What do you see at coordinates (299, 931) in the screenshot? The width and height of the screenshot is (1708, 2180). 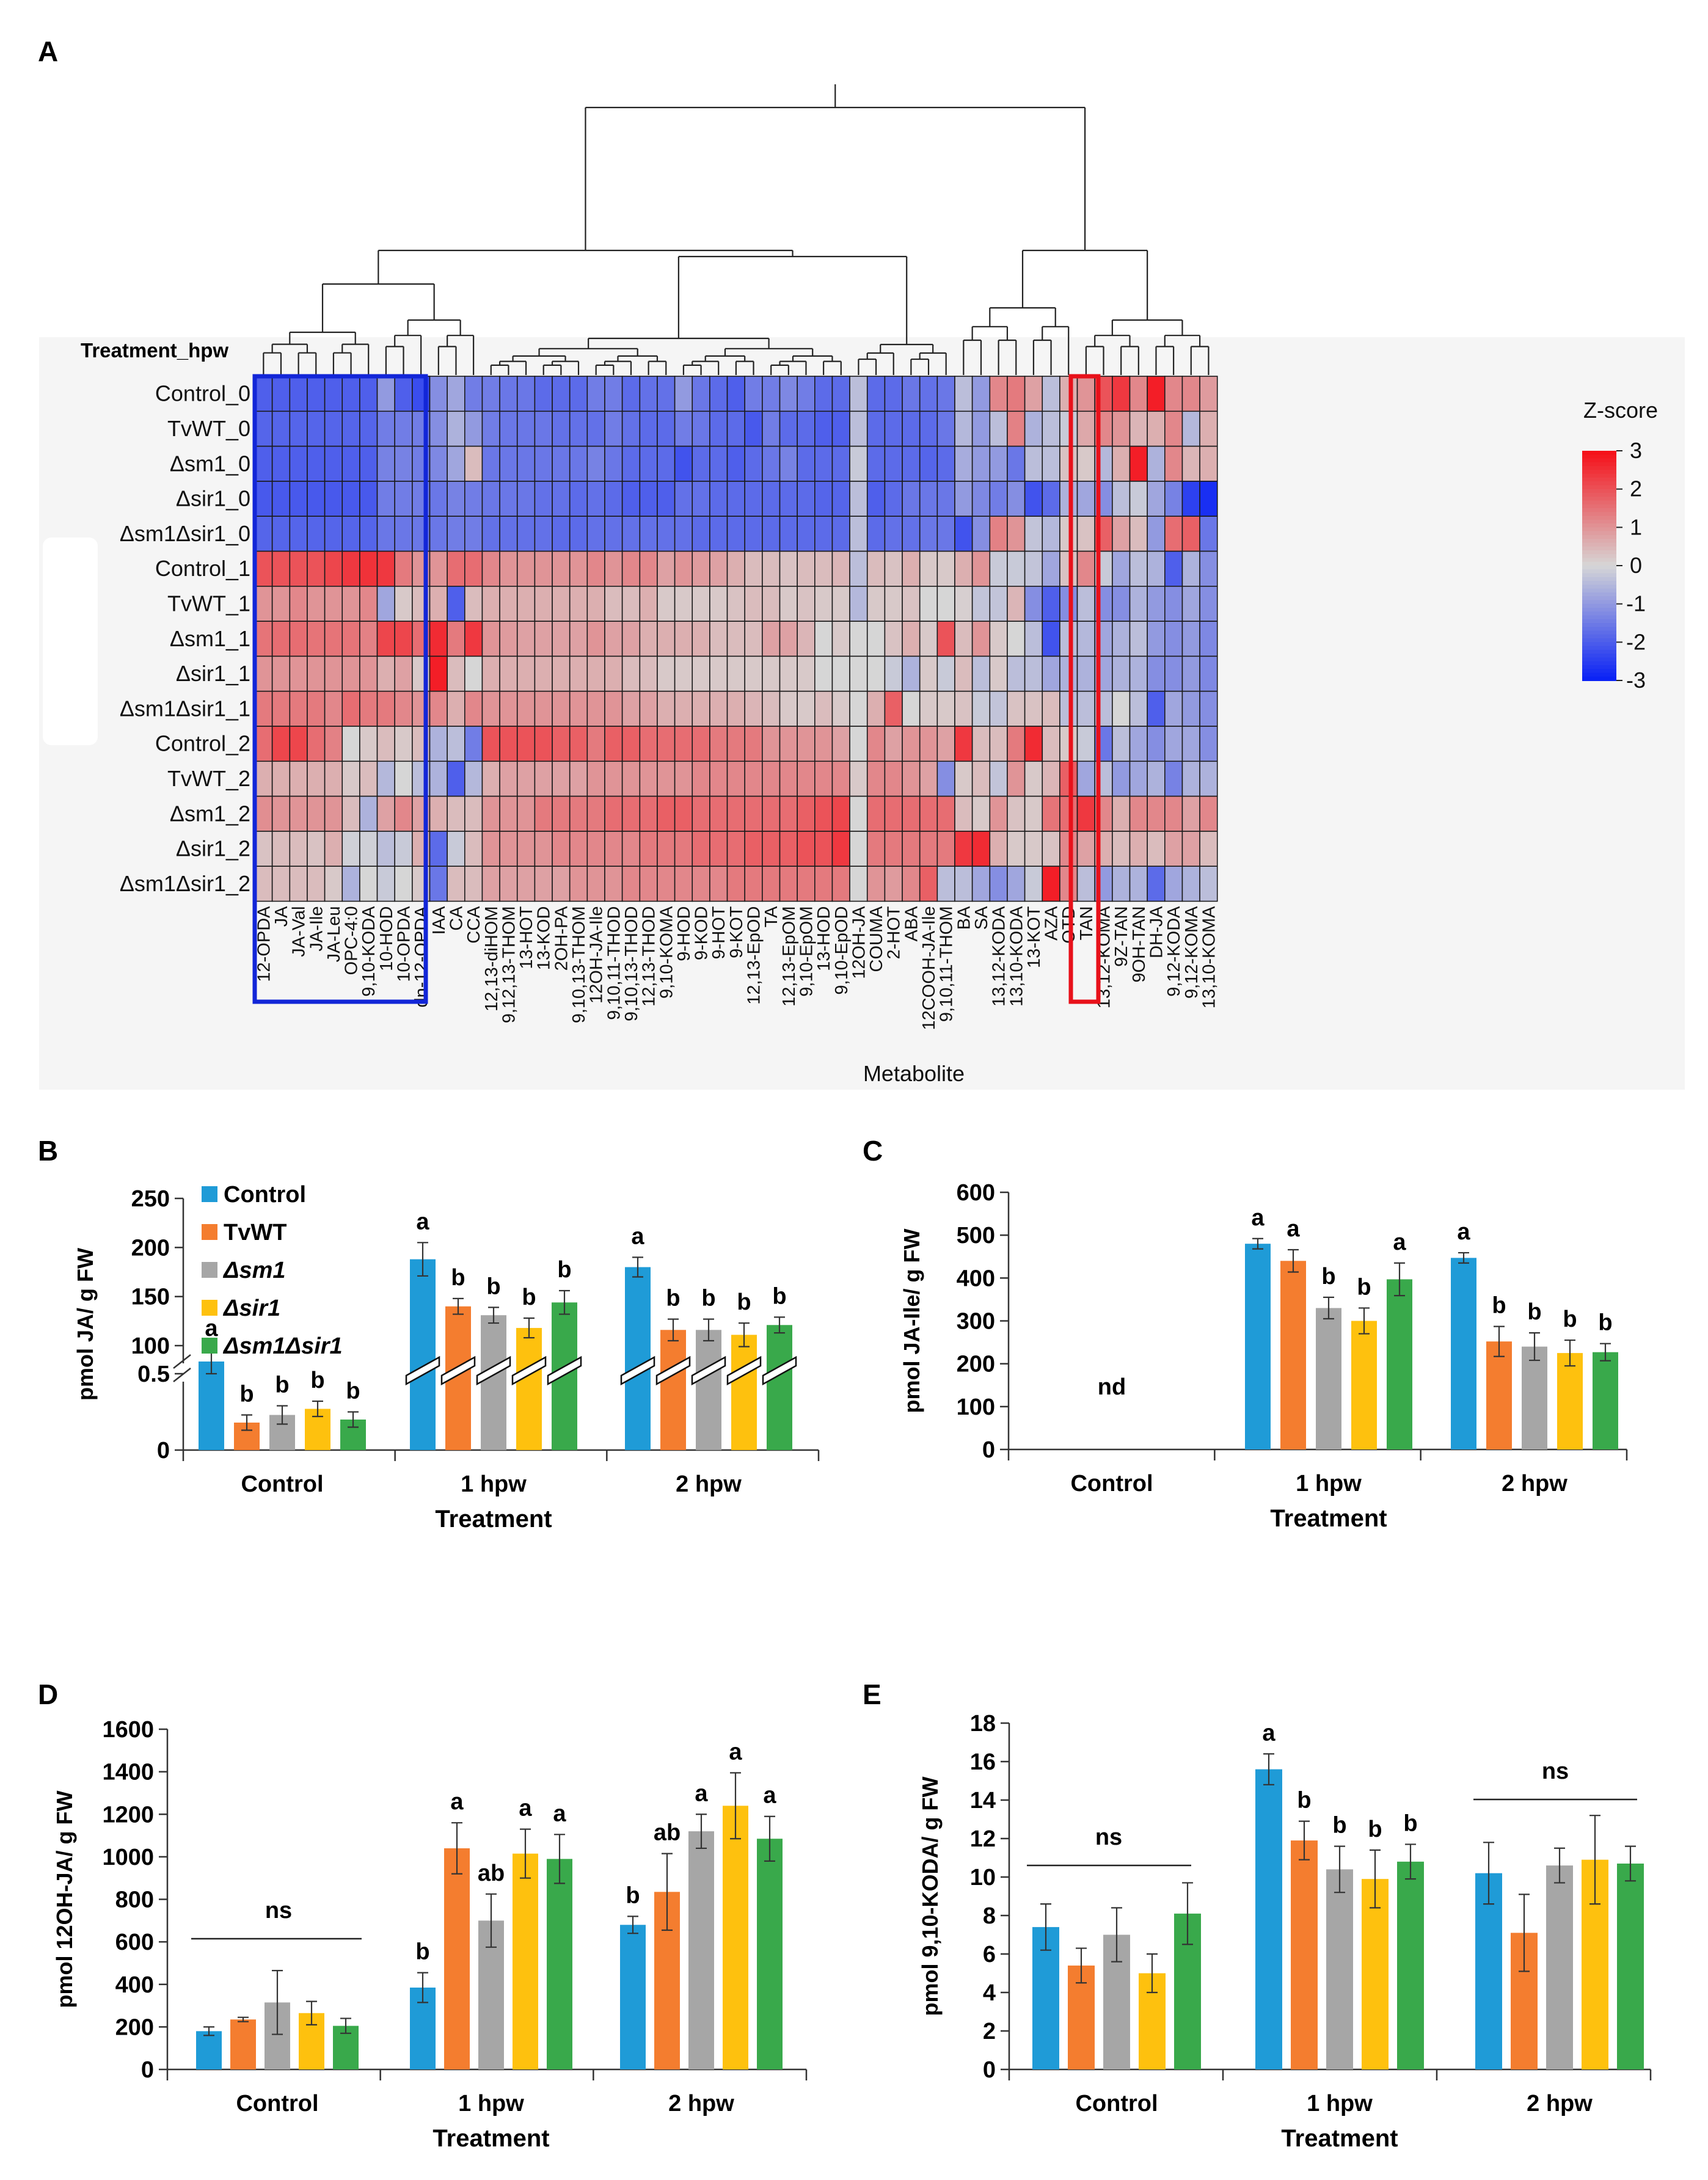 I see `heatmap-column-label: JA-Val` at bounding box center [299, 931].